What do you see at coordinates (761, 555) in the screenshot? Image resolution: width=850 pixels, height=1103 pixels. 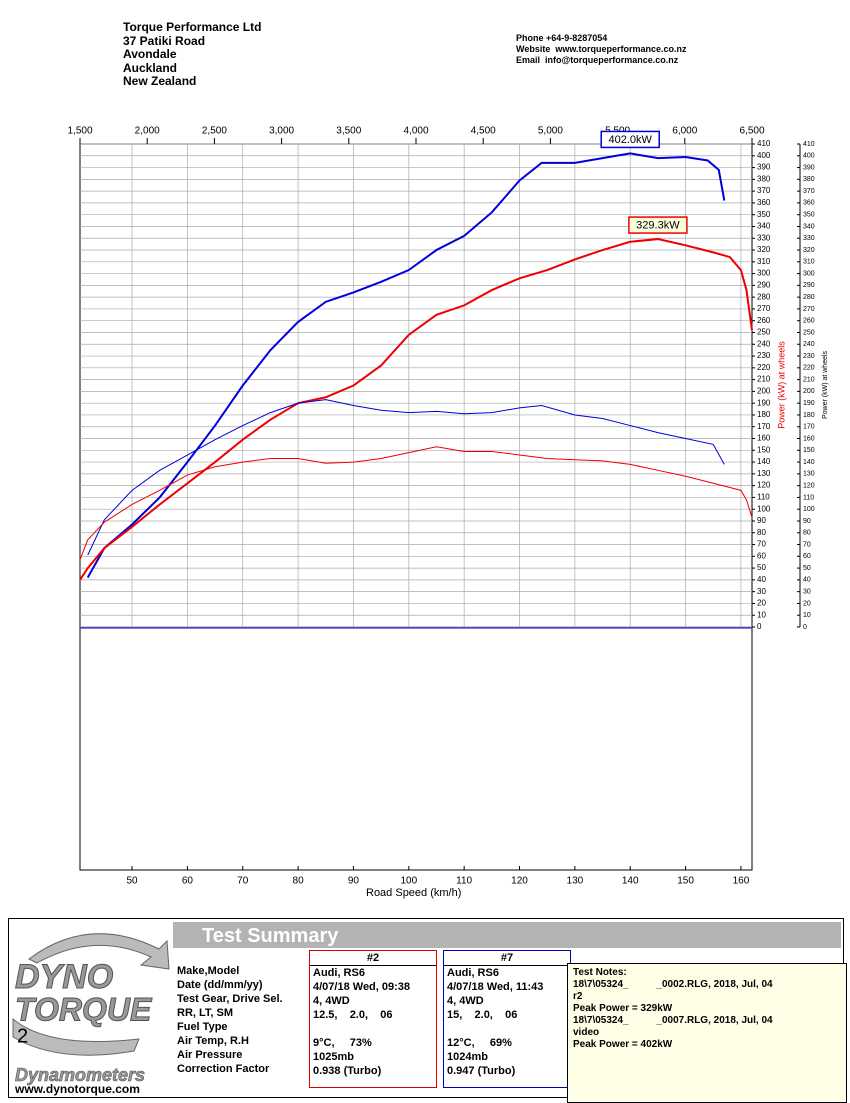 I see `y-tick-label: 60` at bounding box center [761, 555].